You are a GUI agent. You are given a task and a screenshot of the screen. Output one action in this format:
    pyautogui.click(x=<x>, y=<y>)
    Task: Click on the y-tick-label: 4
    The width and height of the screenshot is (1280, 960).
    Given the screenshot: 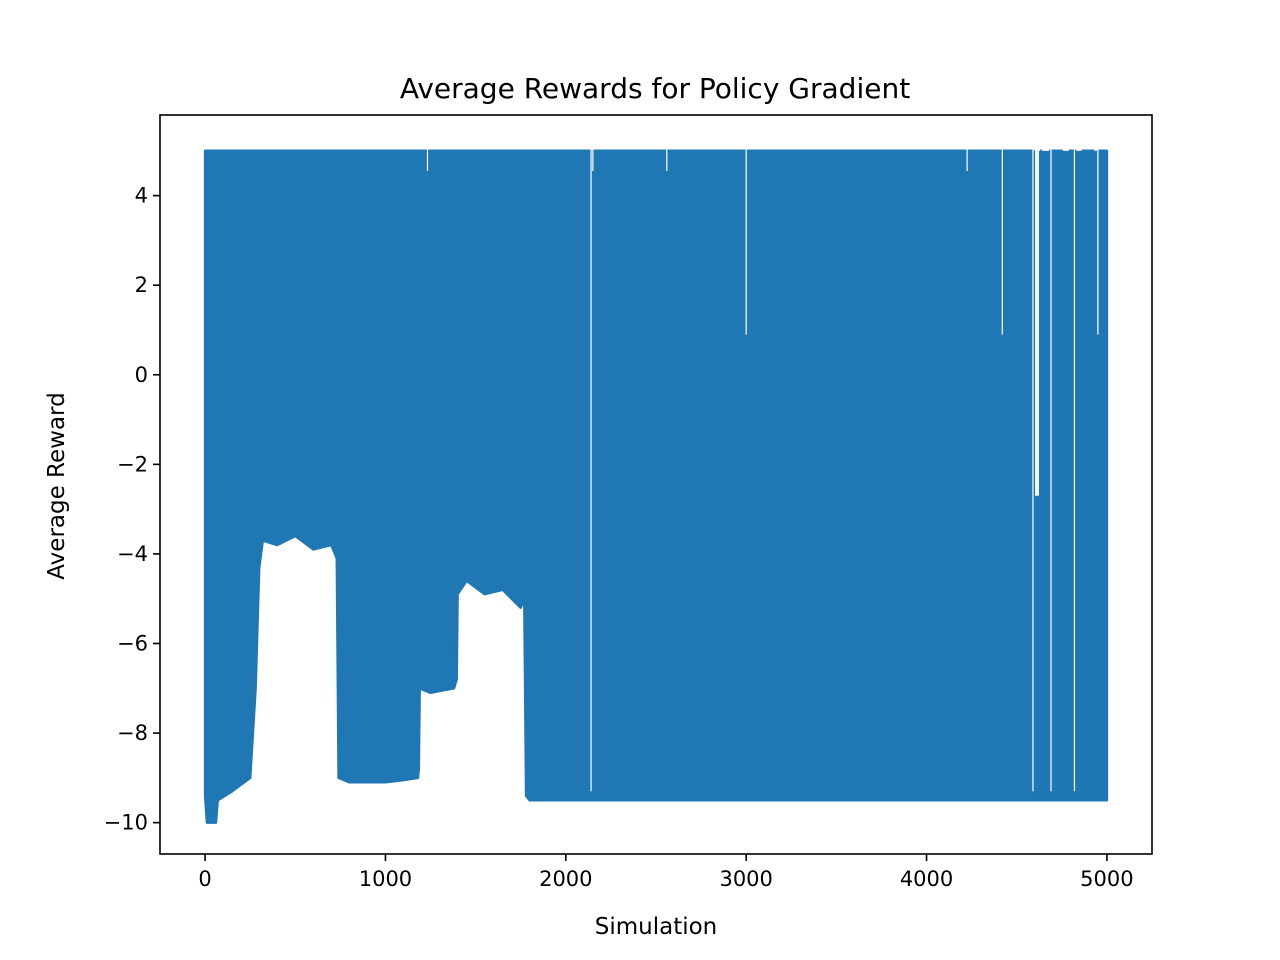 What is the action you would take?
    pyautogui.click(x=141, y=196)
    